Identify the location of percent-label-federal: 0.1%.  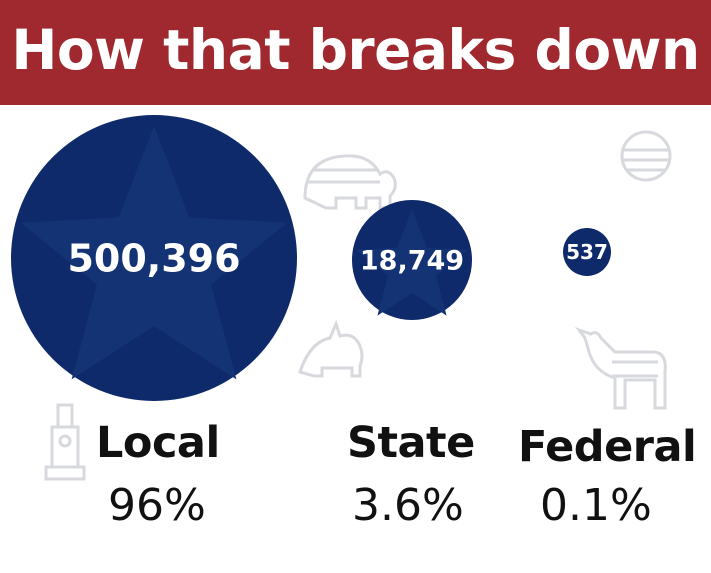
(596, 505).